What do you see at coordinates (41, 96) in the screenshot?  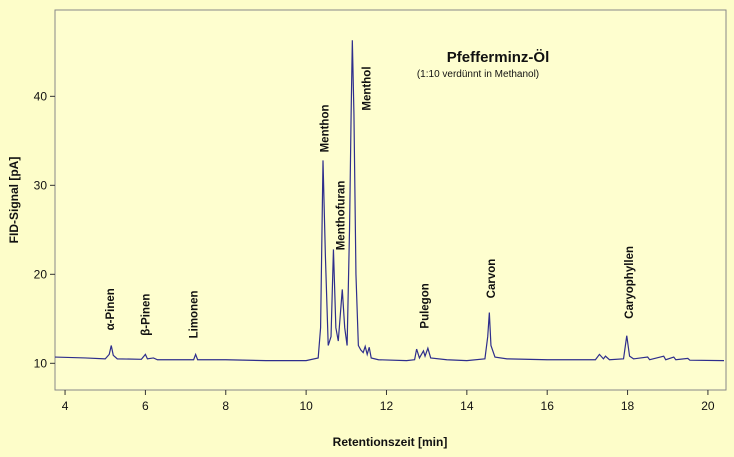 I see `y-tick-label: 40` at bounding box center [41, 96].